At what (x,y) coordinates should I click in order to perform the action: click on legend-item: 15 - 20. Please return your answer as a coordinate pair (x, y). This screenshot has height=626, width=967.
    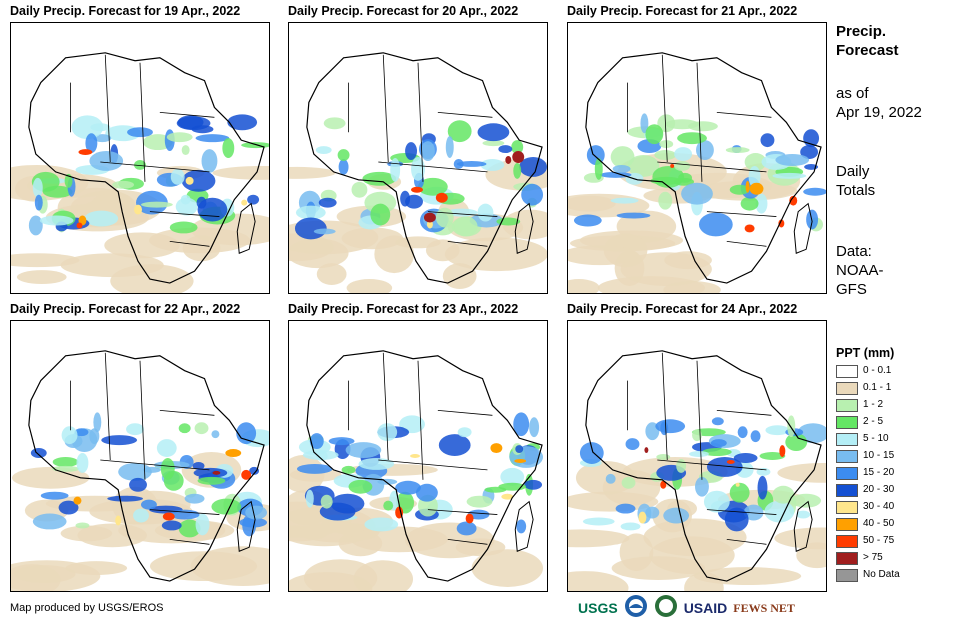
    Looking at the image, I should click on (865, 474).